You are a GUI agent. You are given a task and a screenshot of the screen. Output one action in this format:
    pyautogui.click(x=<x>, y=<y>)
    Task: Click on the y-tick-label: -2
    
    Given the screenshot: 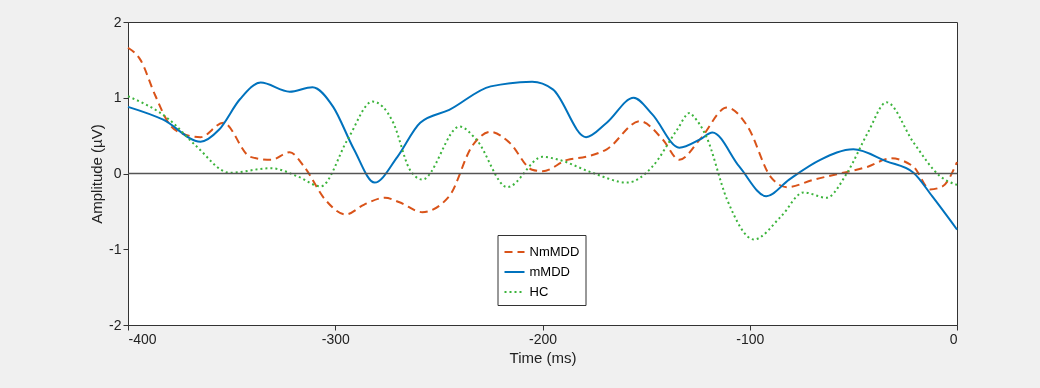 What is the action you would take?
    pyautogui.click(x=115, y=324)
    